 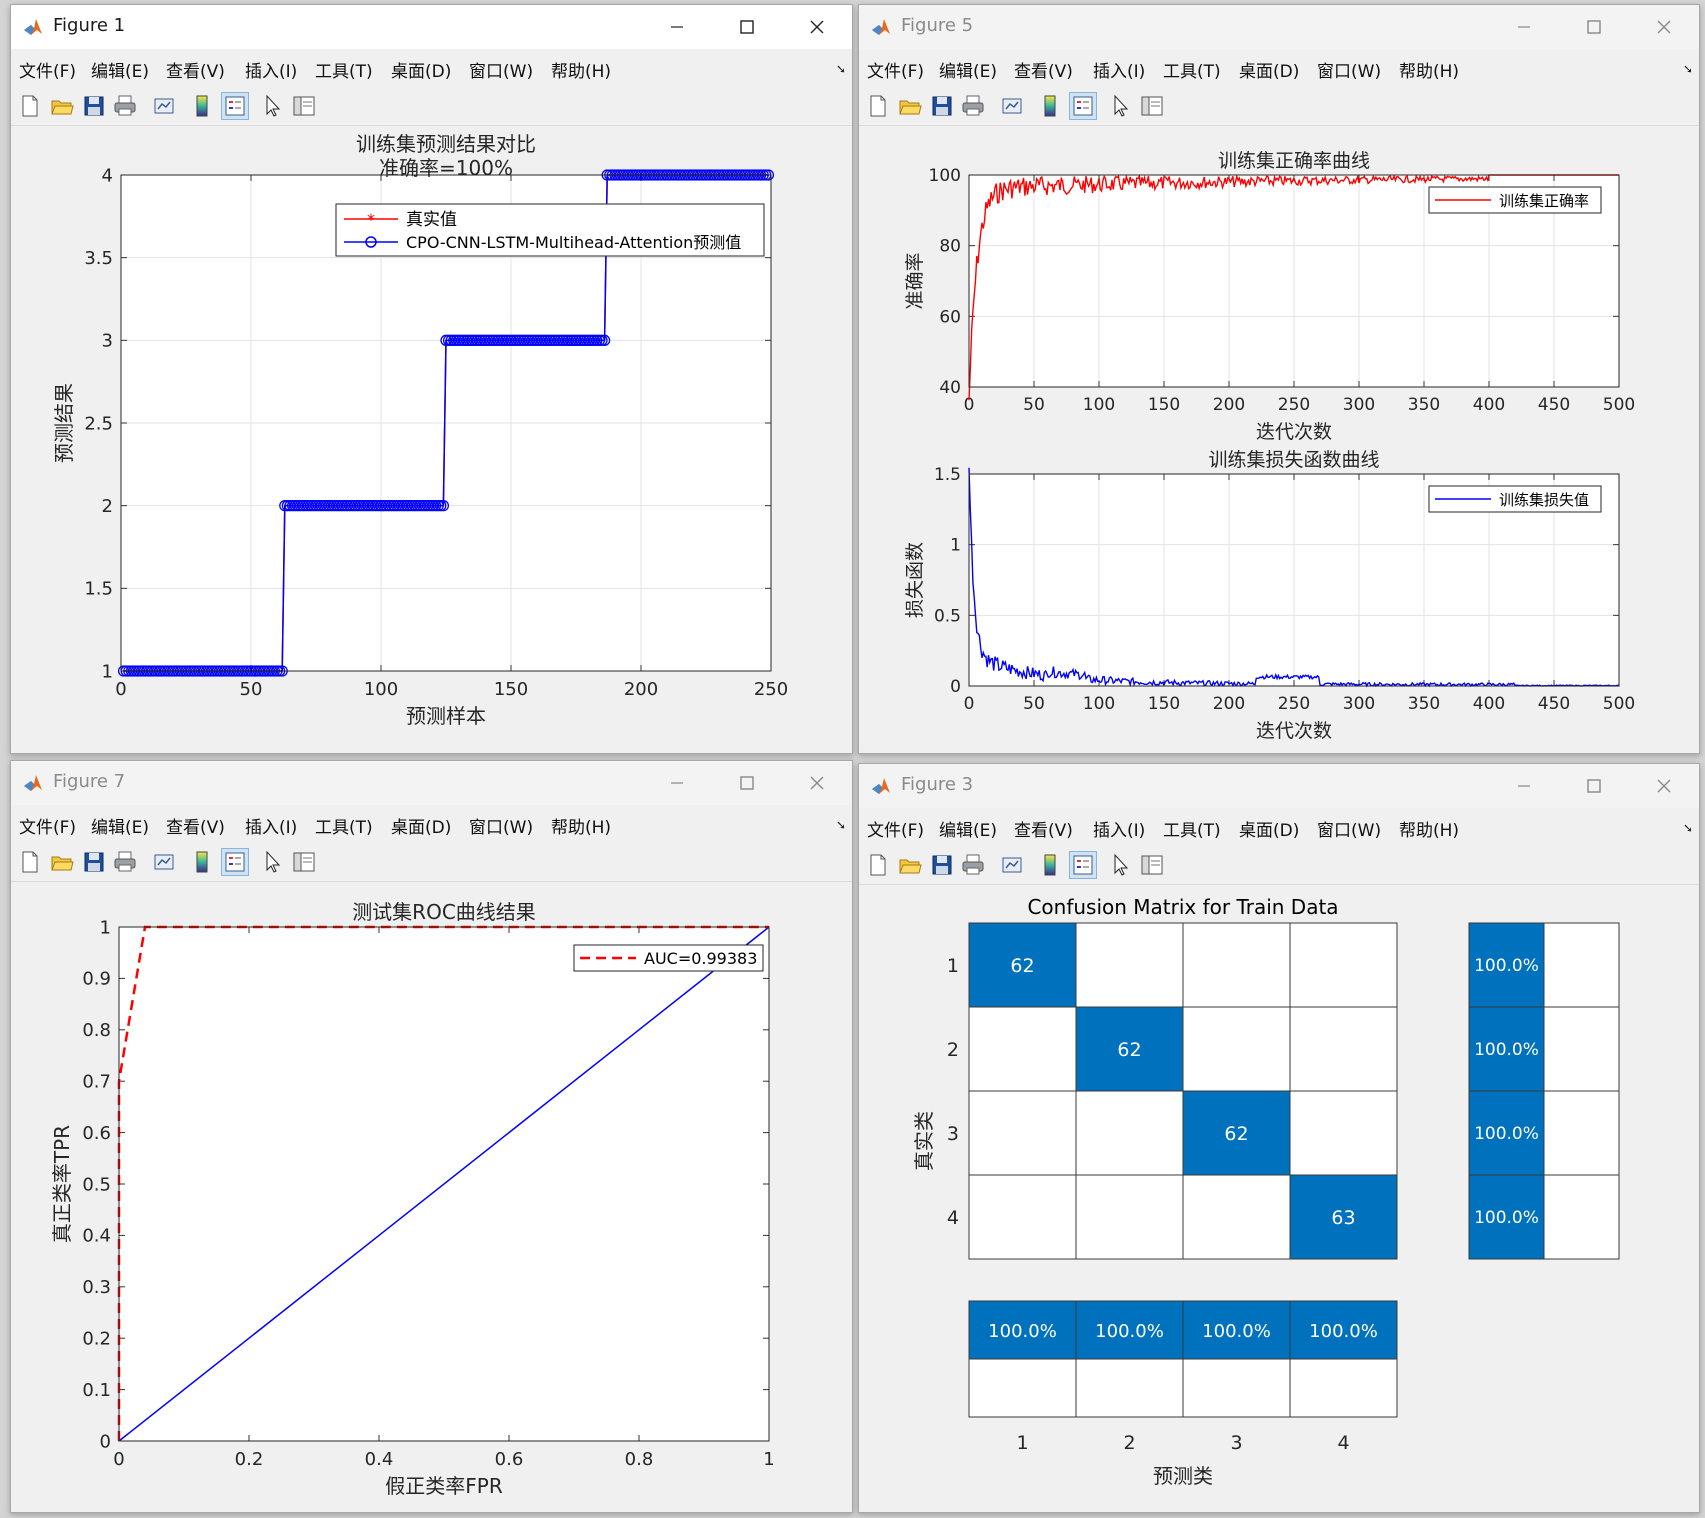 I want to click on property-editor-icon, so click(x=1152, y=865).